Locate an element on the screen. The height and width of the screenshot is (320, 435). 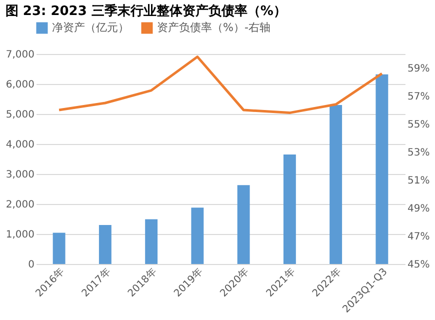
y-tick-label: 4,000 is located at coordinates (20, 145).